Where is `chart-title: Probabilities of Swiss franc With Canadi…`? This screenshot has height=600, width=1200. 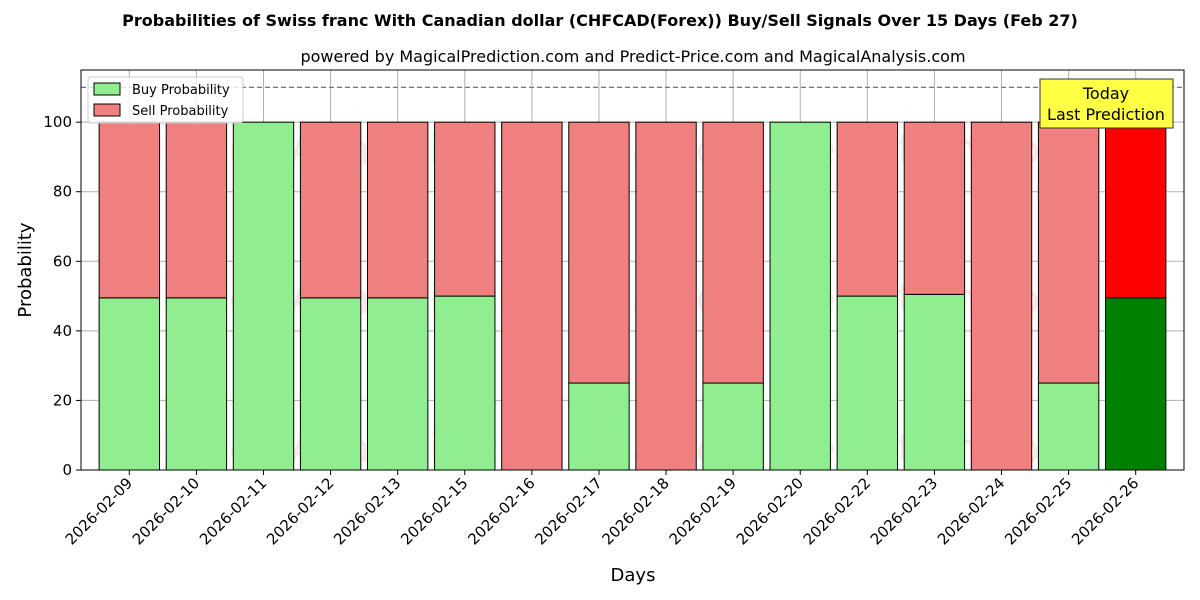
chart-title: Probabilities of Swiss franc With Canadi… is located at coordinates (600, 20).